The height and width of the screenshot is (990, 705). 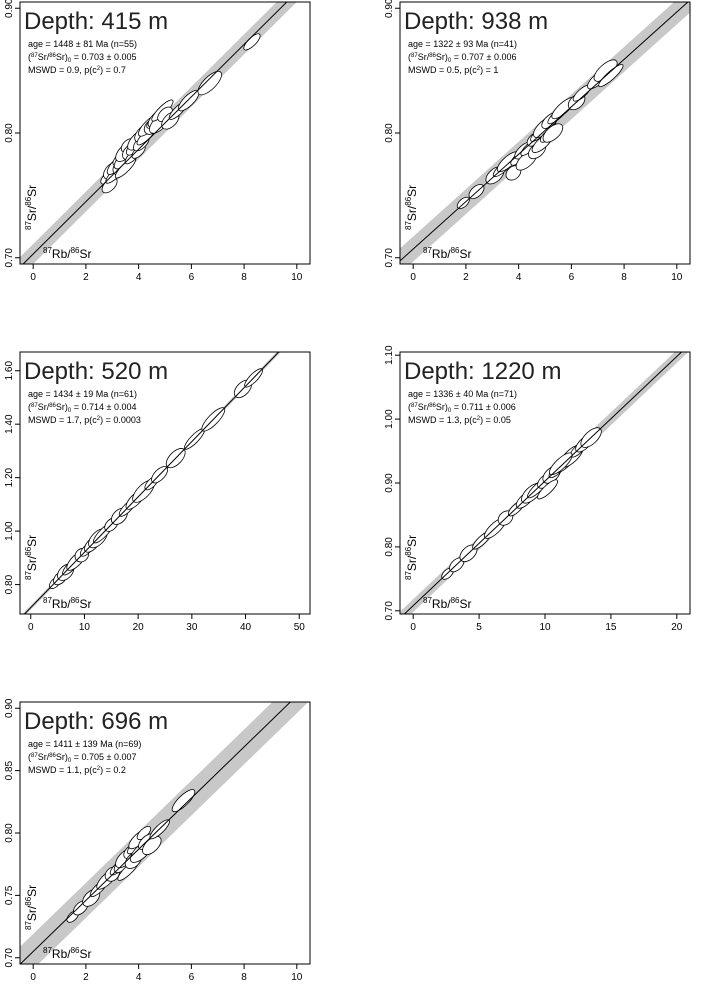 I want to click on initial-ratio-stat: (87Sr/86Sr)0 = 0.707 ± 0.006, so click(x=462, y=58).